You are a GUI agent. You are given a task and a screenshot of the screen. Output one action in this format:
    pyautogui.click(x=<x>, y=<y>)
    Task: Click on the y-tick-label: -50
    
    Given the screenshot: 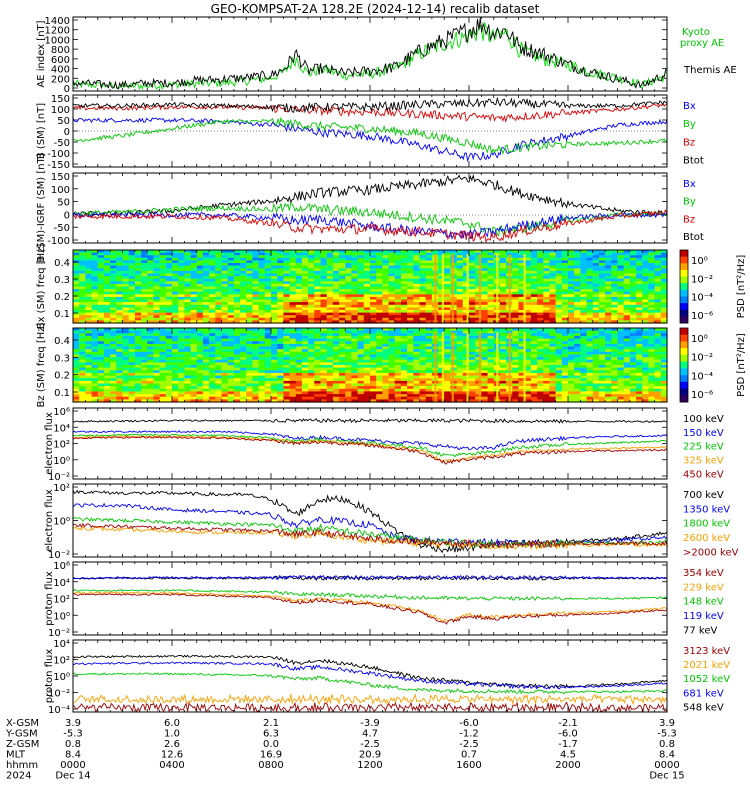 What is the action you would take?
    pyautogui.click(x=62, y=228)
    